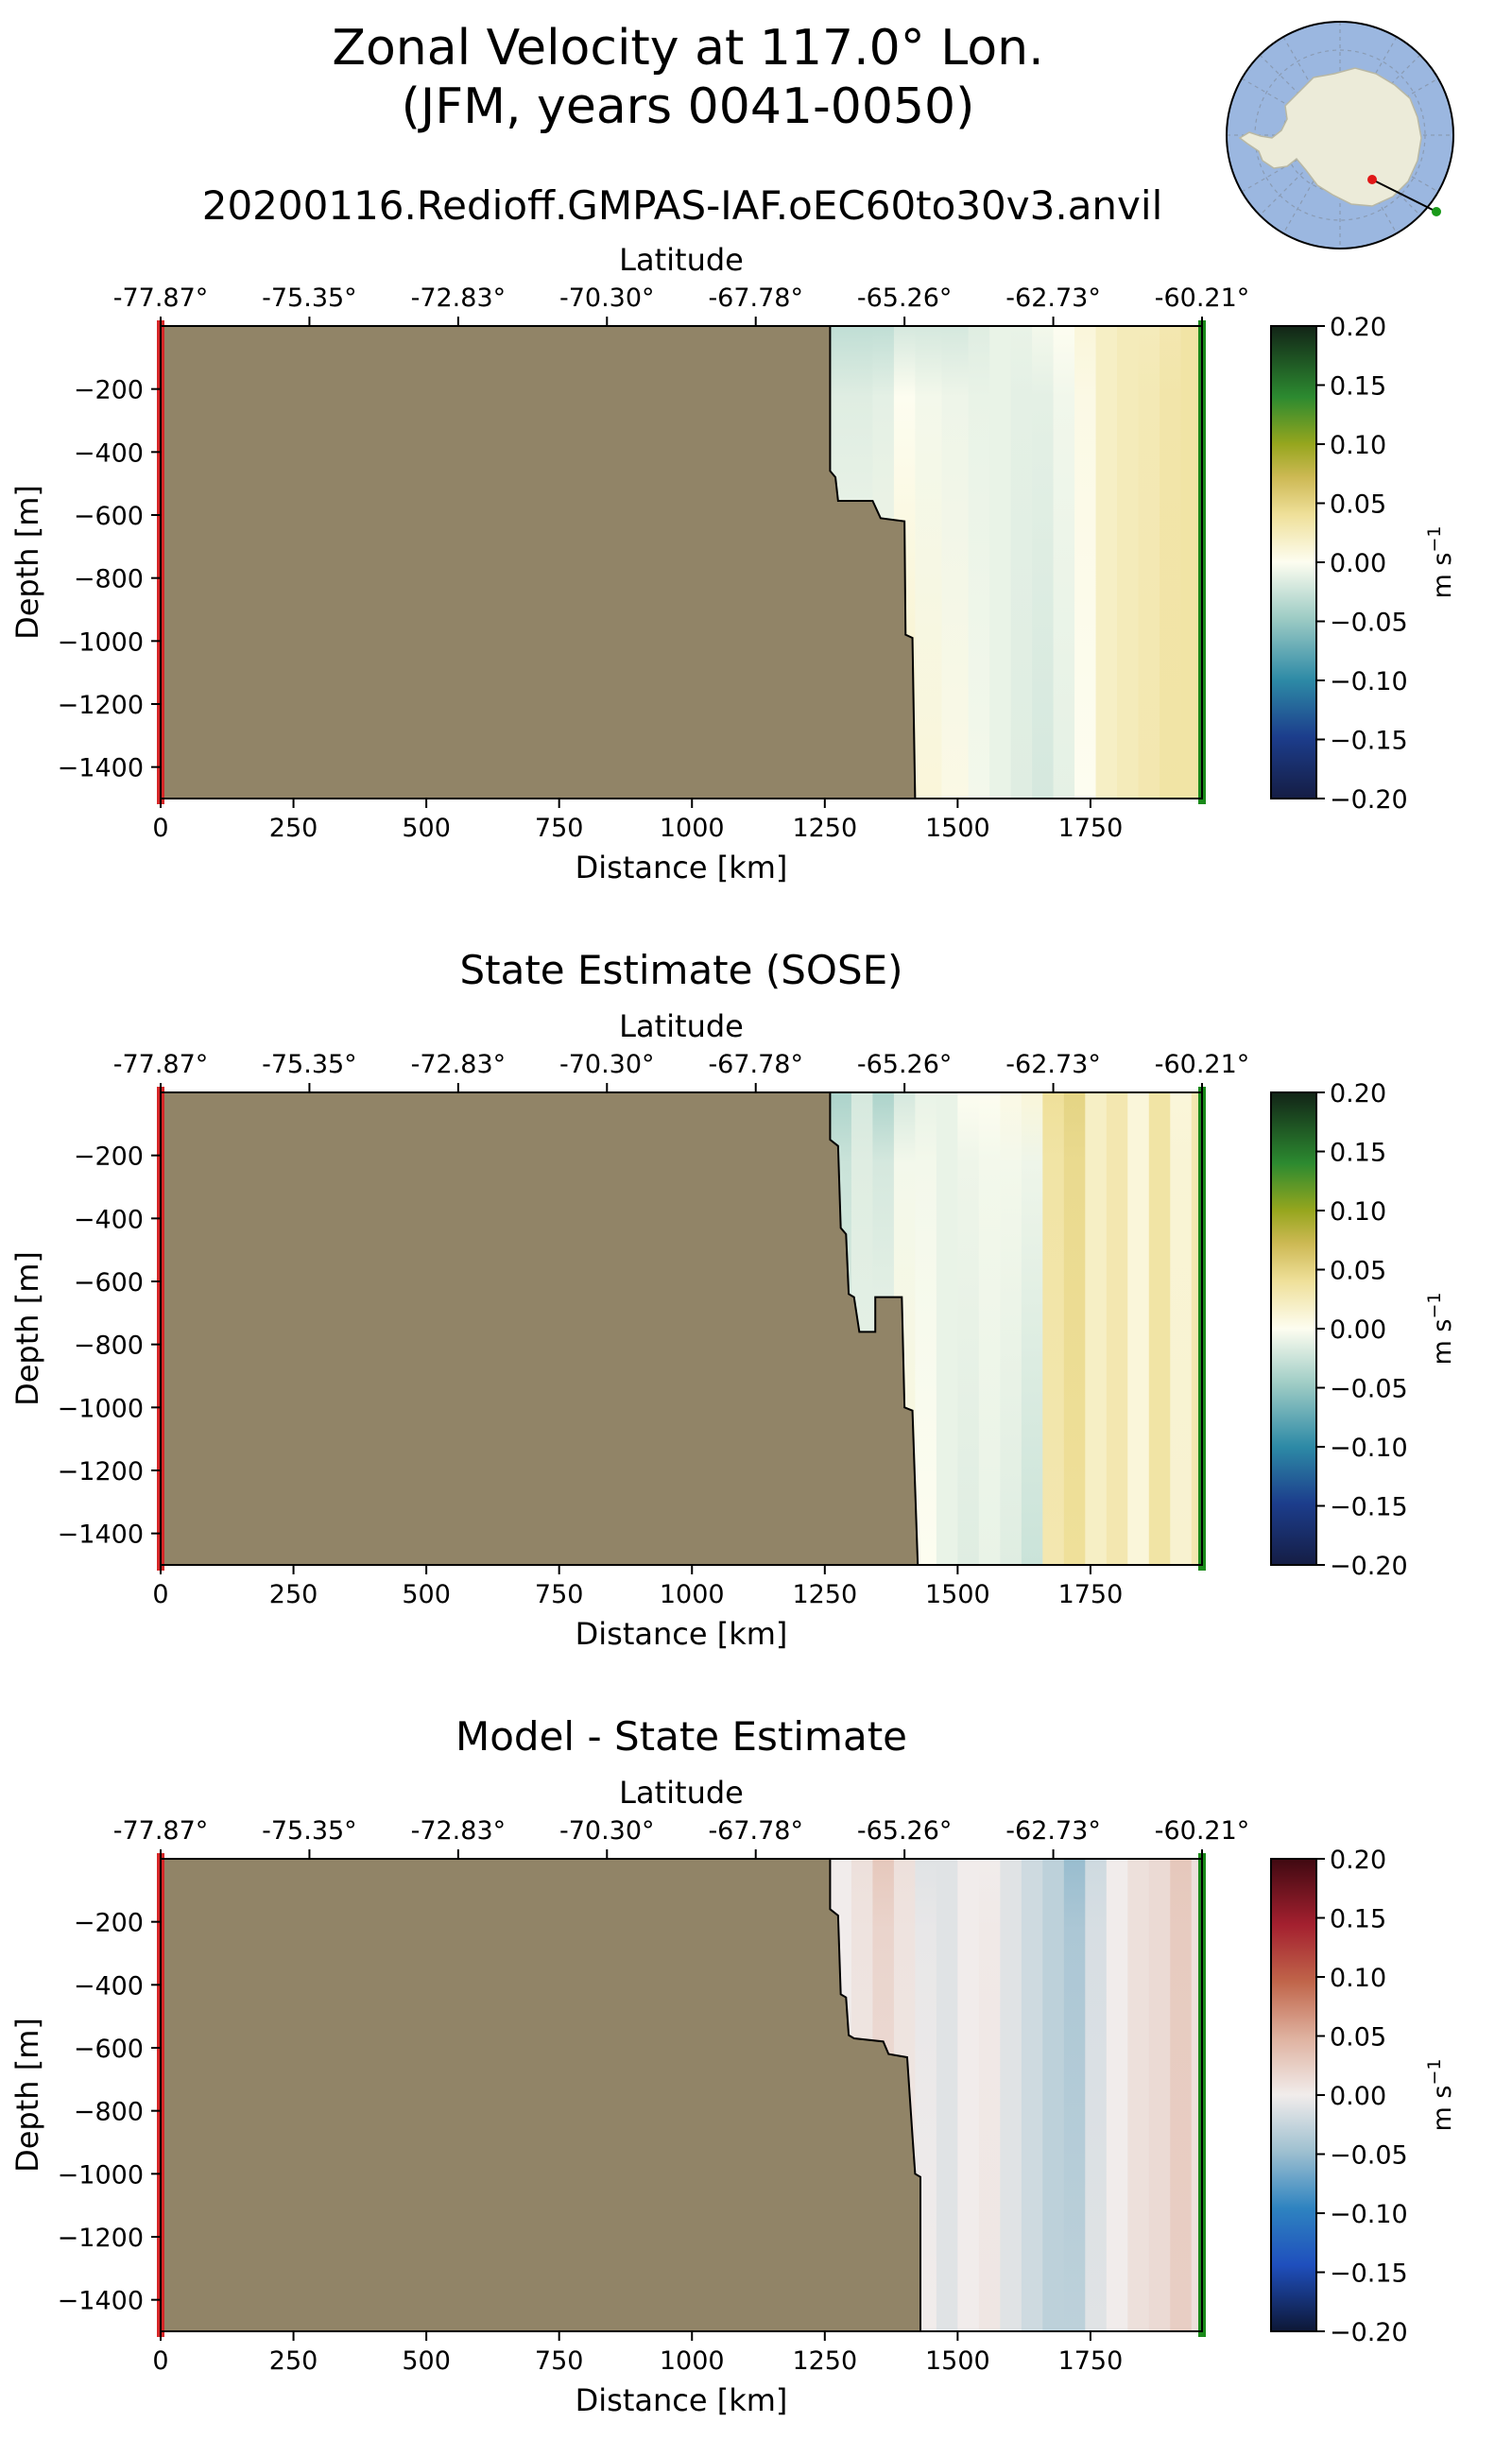  Describe the element at coordinates (161, 1831) in the screenshot. I see `lat-tick-label: -77.87°` at that location.